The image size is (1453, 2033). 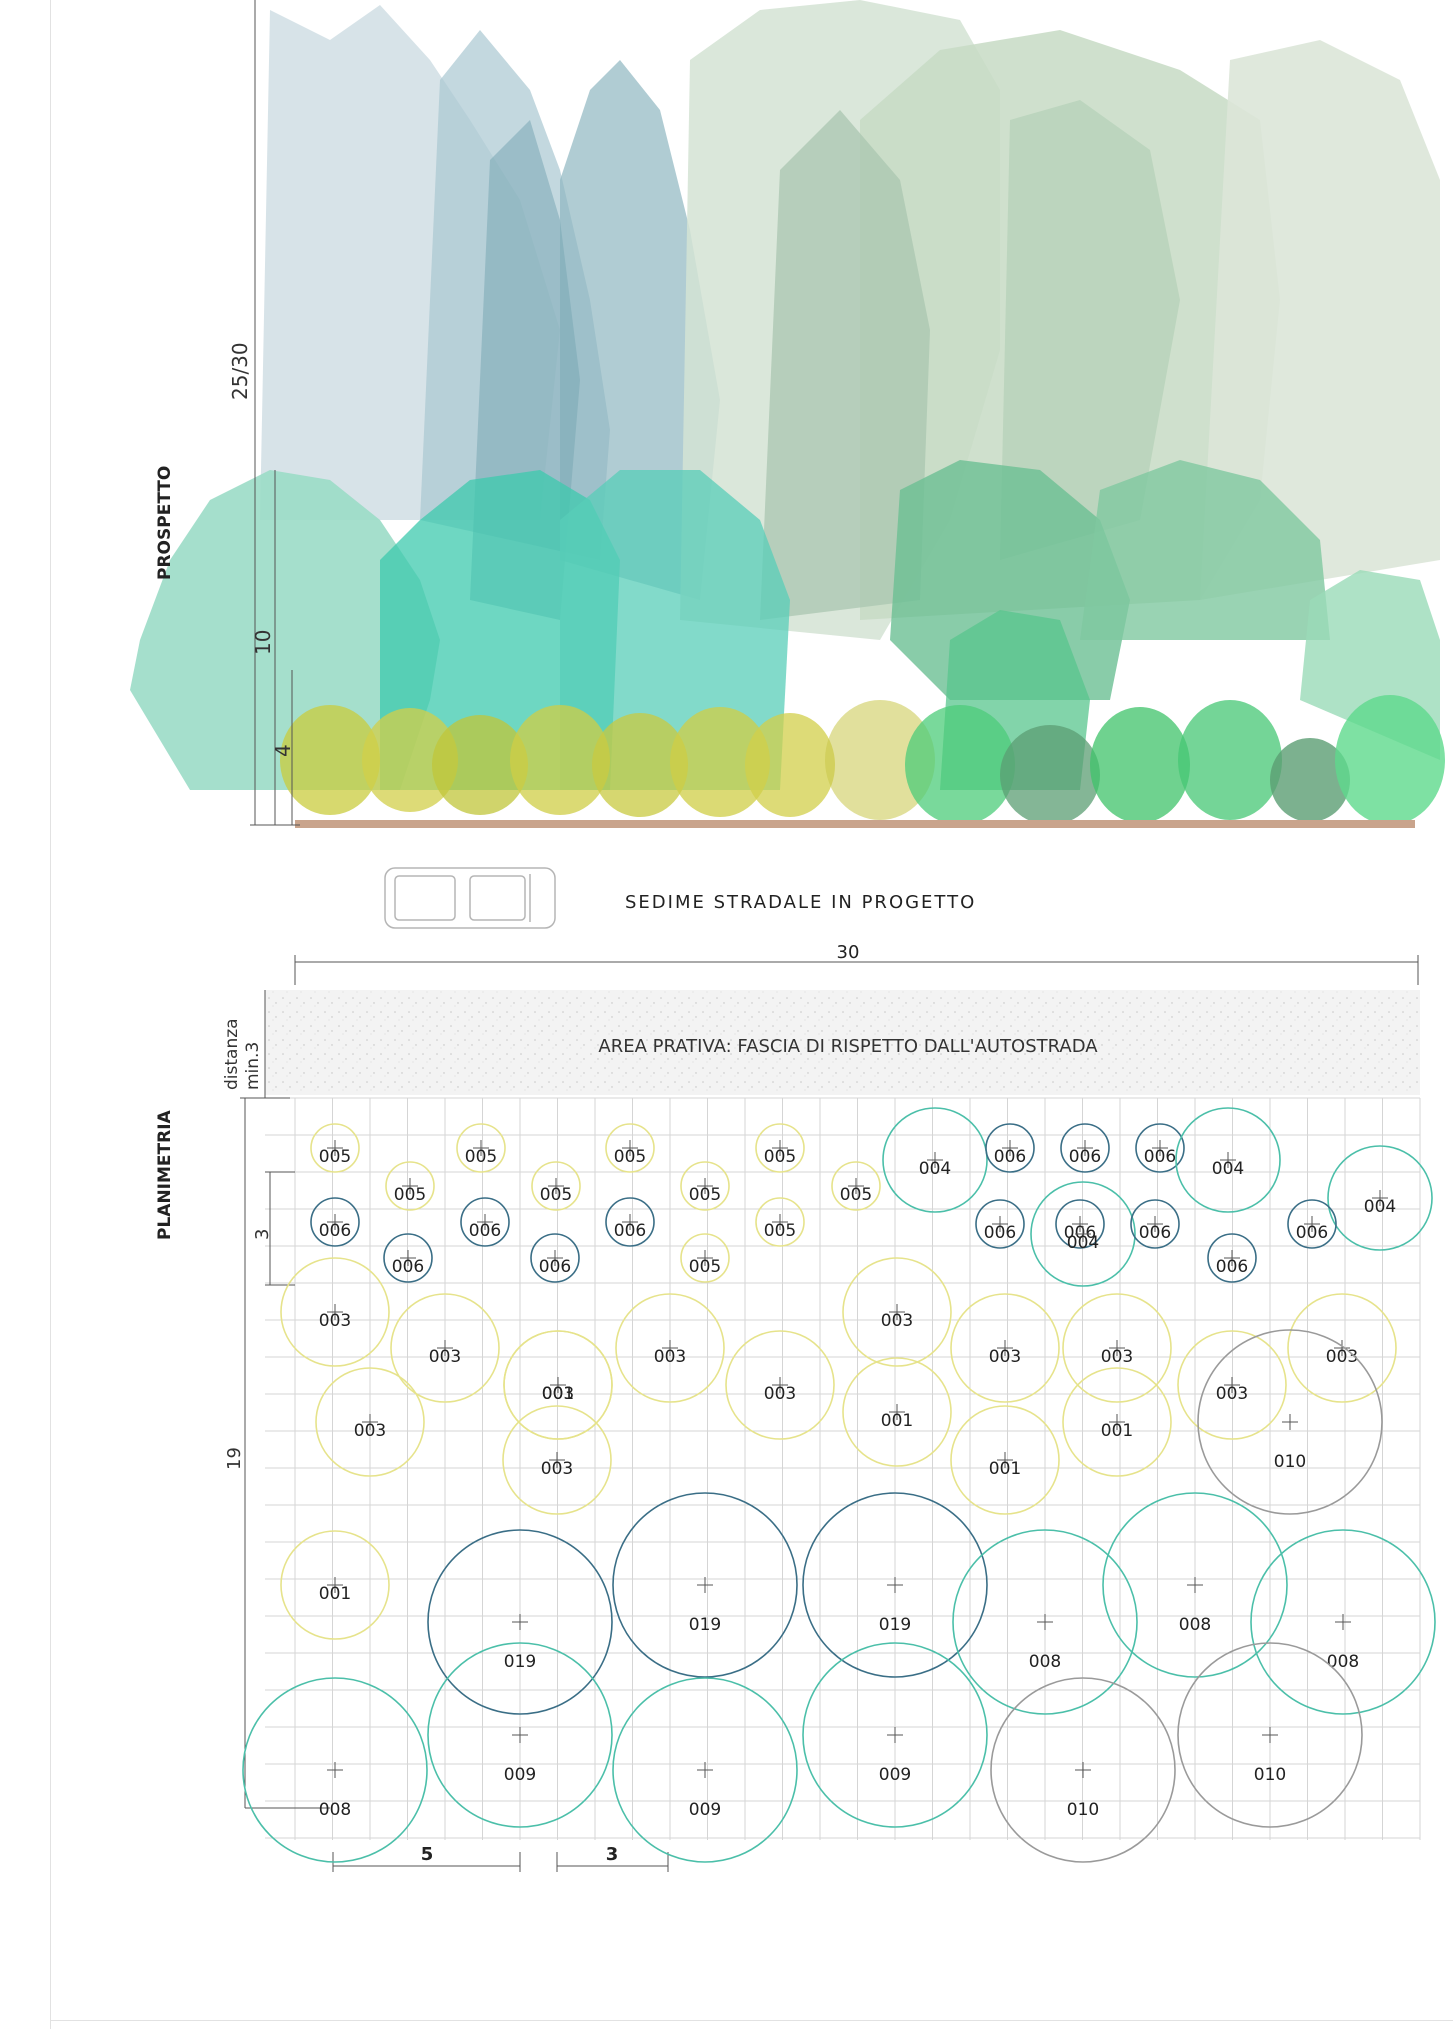 I want to click on width-dimension, so click(x=856, y=970).